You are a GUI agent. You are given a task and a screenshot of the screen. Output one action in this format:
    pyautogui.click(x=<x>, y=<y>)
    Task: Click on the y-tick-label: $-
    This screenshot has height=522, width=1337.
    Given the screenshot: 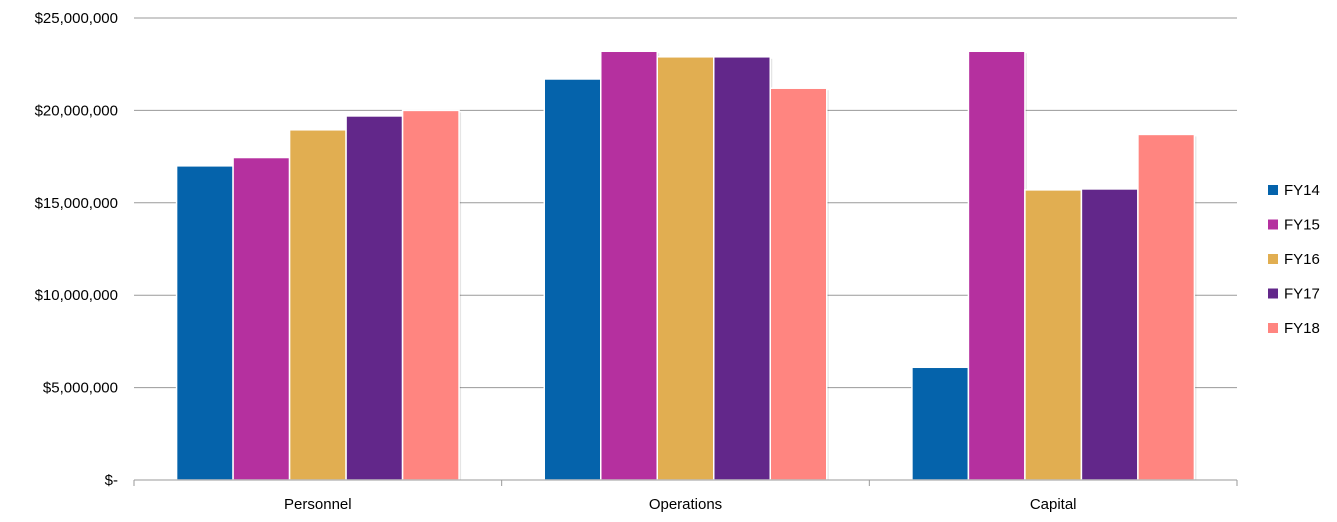 What is the action you would take?
    pyautogui.click(x=111, y=480)
    